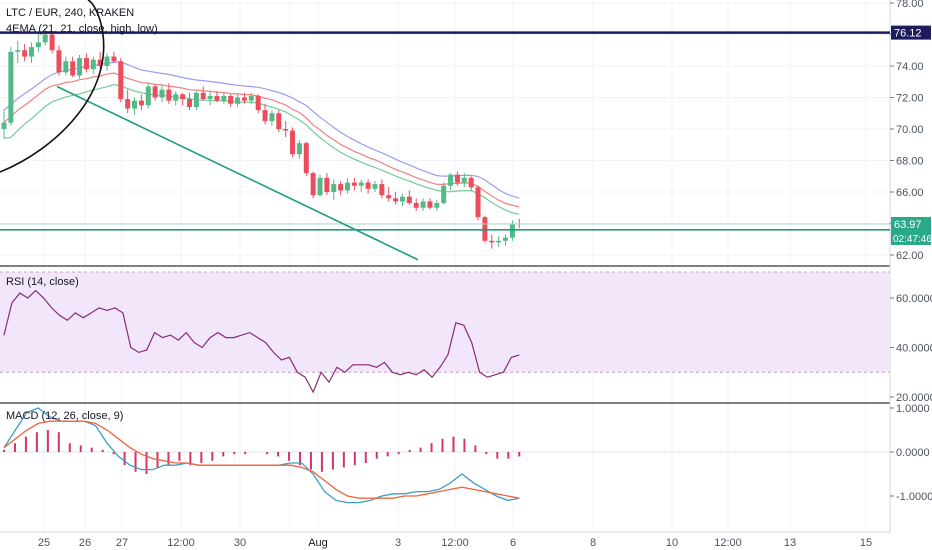  Describe the element at coordinates (910, 5) in the screenshot. I see `price-tick-label: 78.00` at that location.